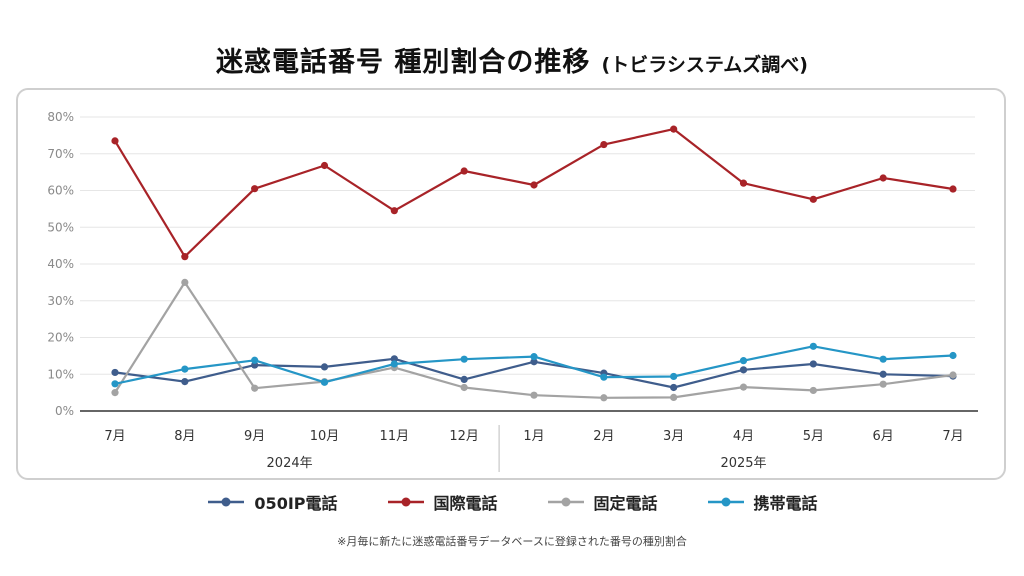  What do you see at coordinates (296, 503) in the screenshot?
I see `legend-label: 050IP電話` at bounding box center [296, 503].